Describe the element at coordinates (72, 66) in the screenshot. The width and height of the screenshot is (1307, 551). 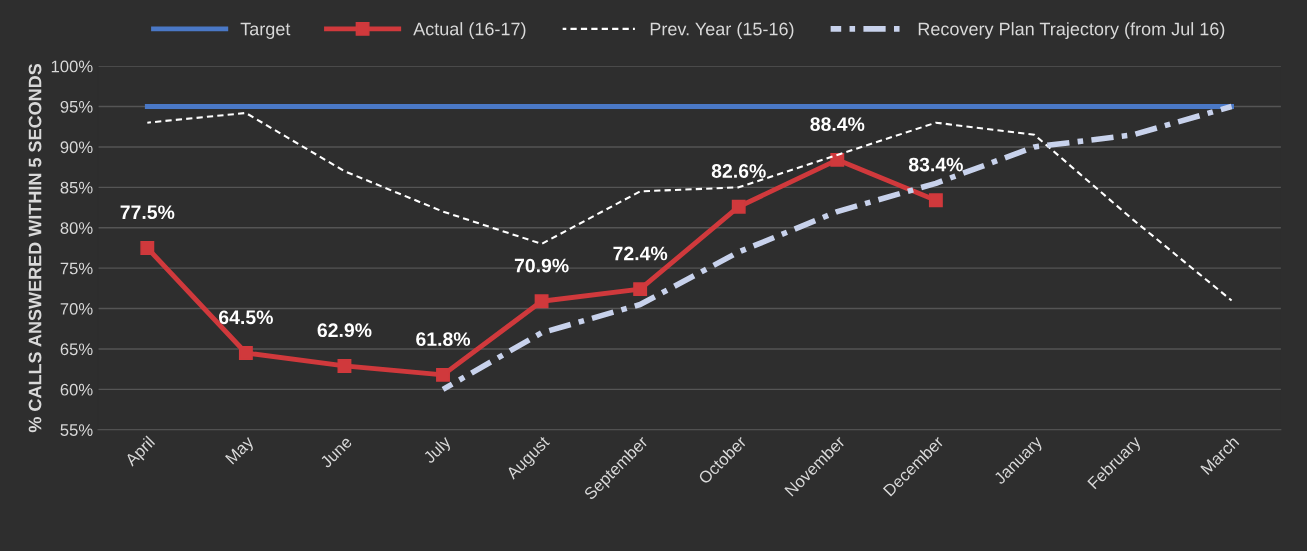
I see `y-tick-label: 100%` at that location.